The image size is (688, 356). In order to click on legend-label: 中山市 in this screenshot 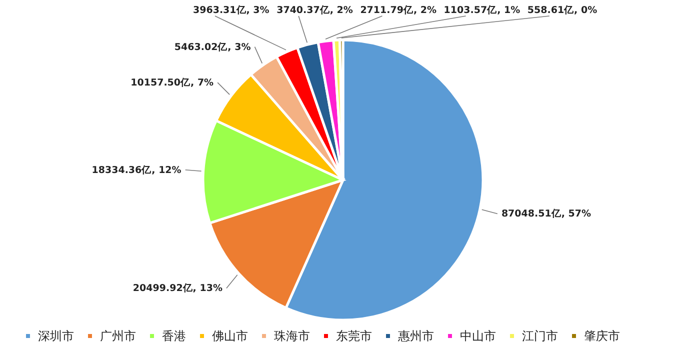, I will do `click(478, 336)`.